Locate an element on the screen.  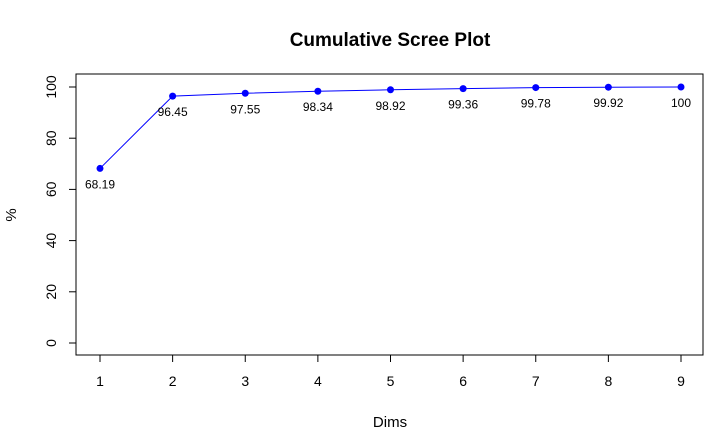
x-tick-label: 7 is located at coordinates (536, 381).